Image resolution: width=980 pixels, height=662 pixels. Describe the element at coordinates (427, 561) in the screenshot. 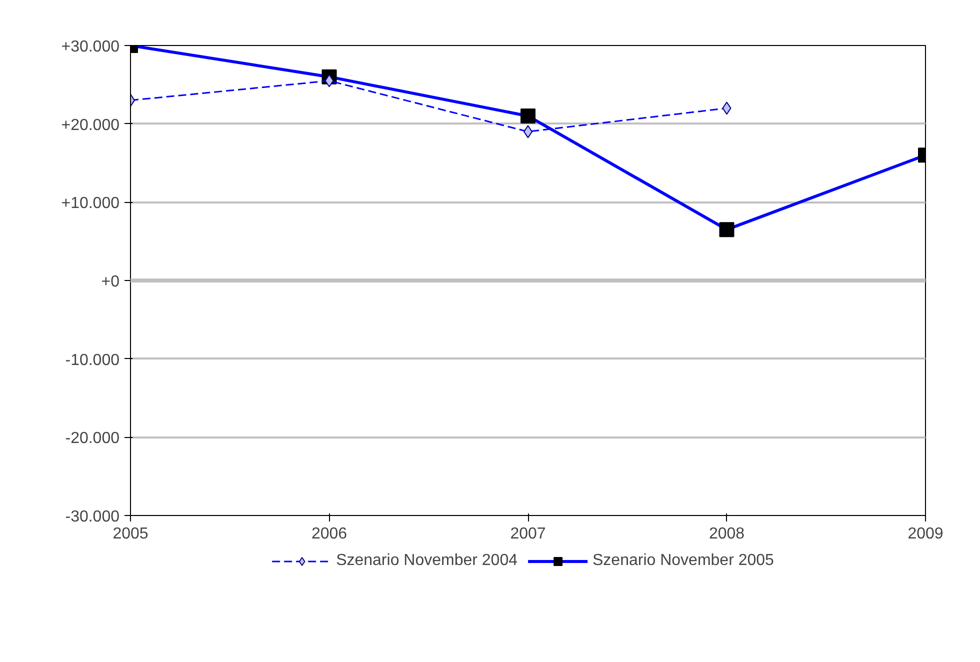

I see `legend-label: Szenario November 2004` at that location.